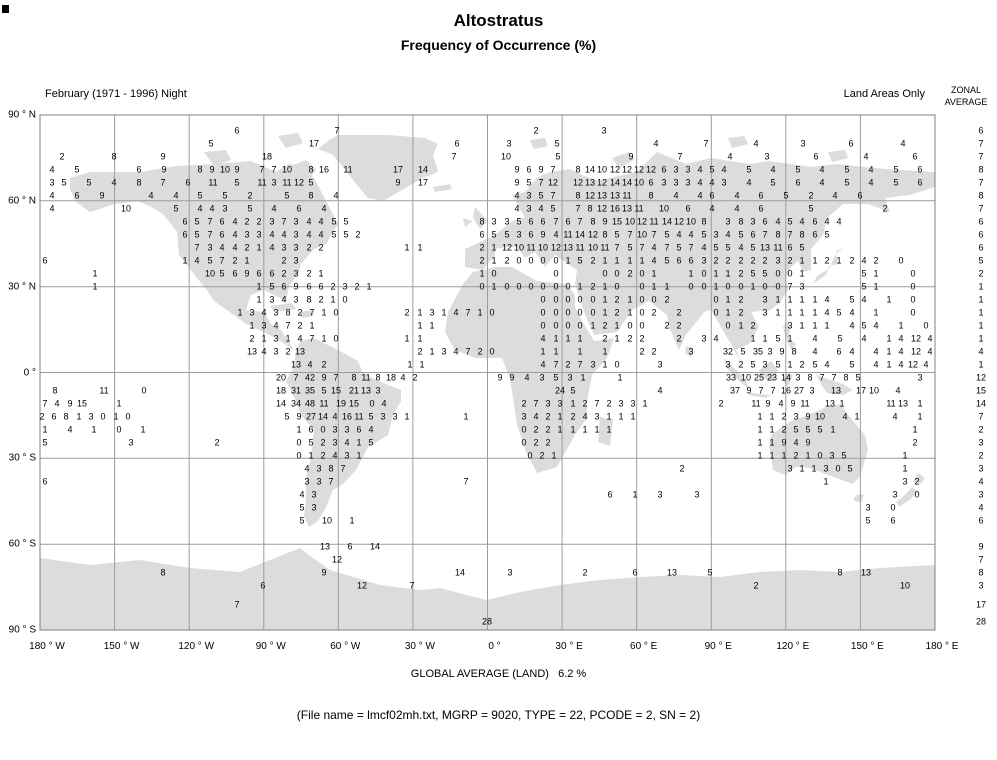 Image resolution: width=997 pixels, height=760 pixels. Describe the element at coordinates (981, 468) in the screenshot. I see `zonal-average-value: 3` at that location.